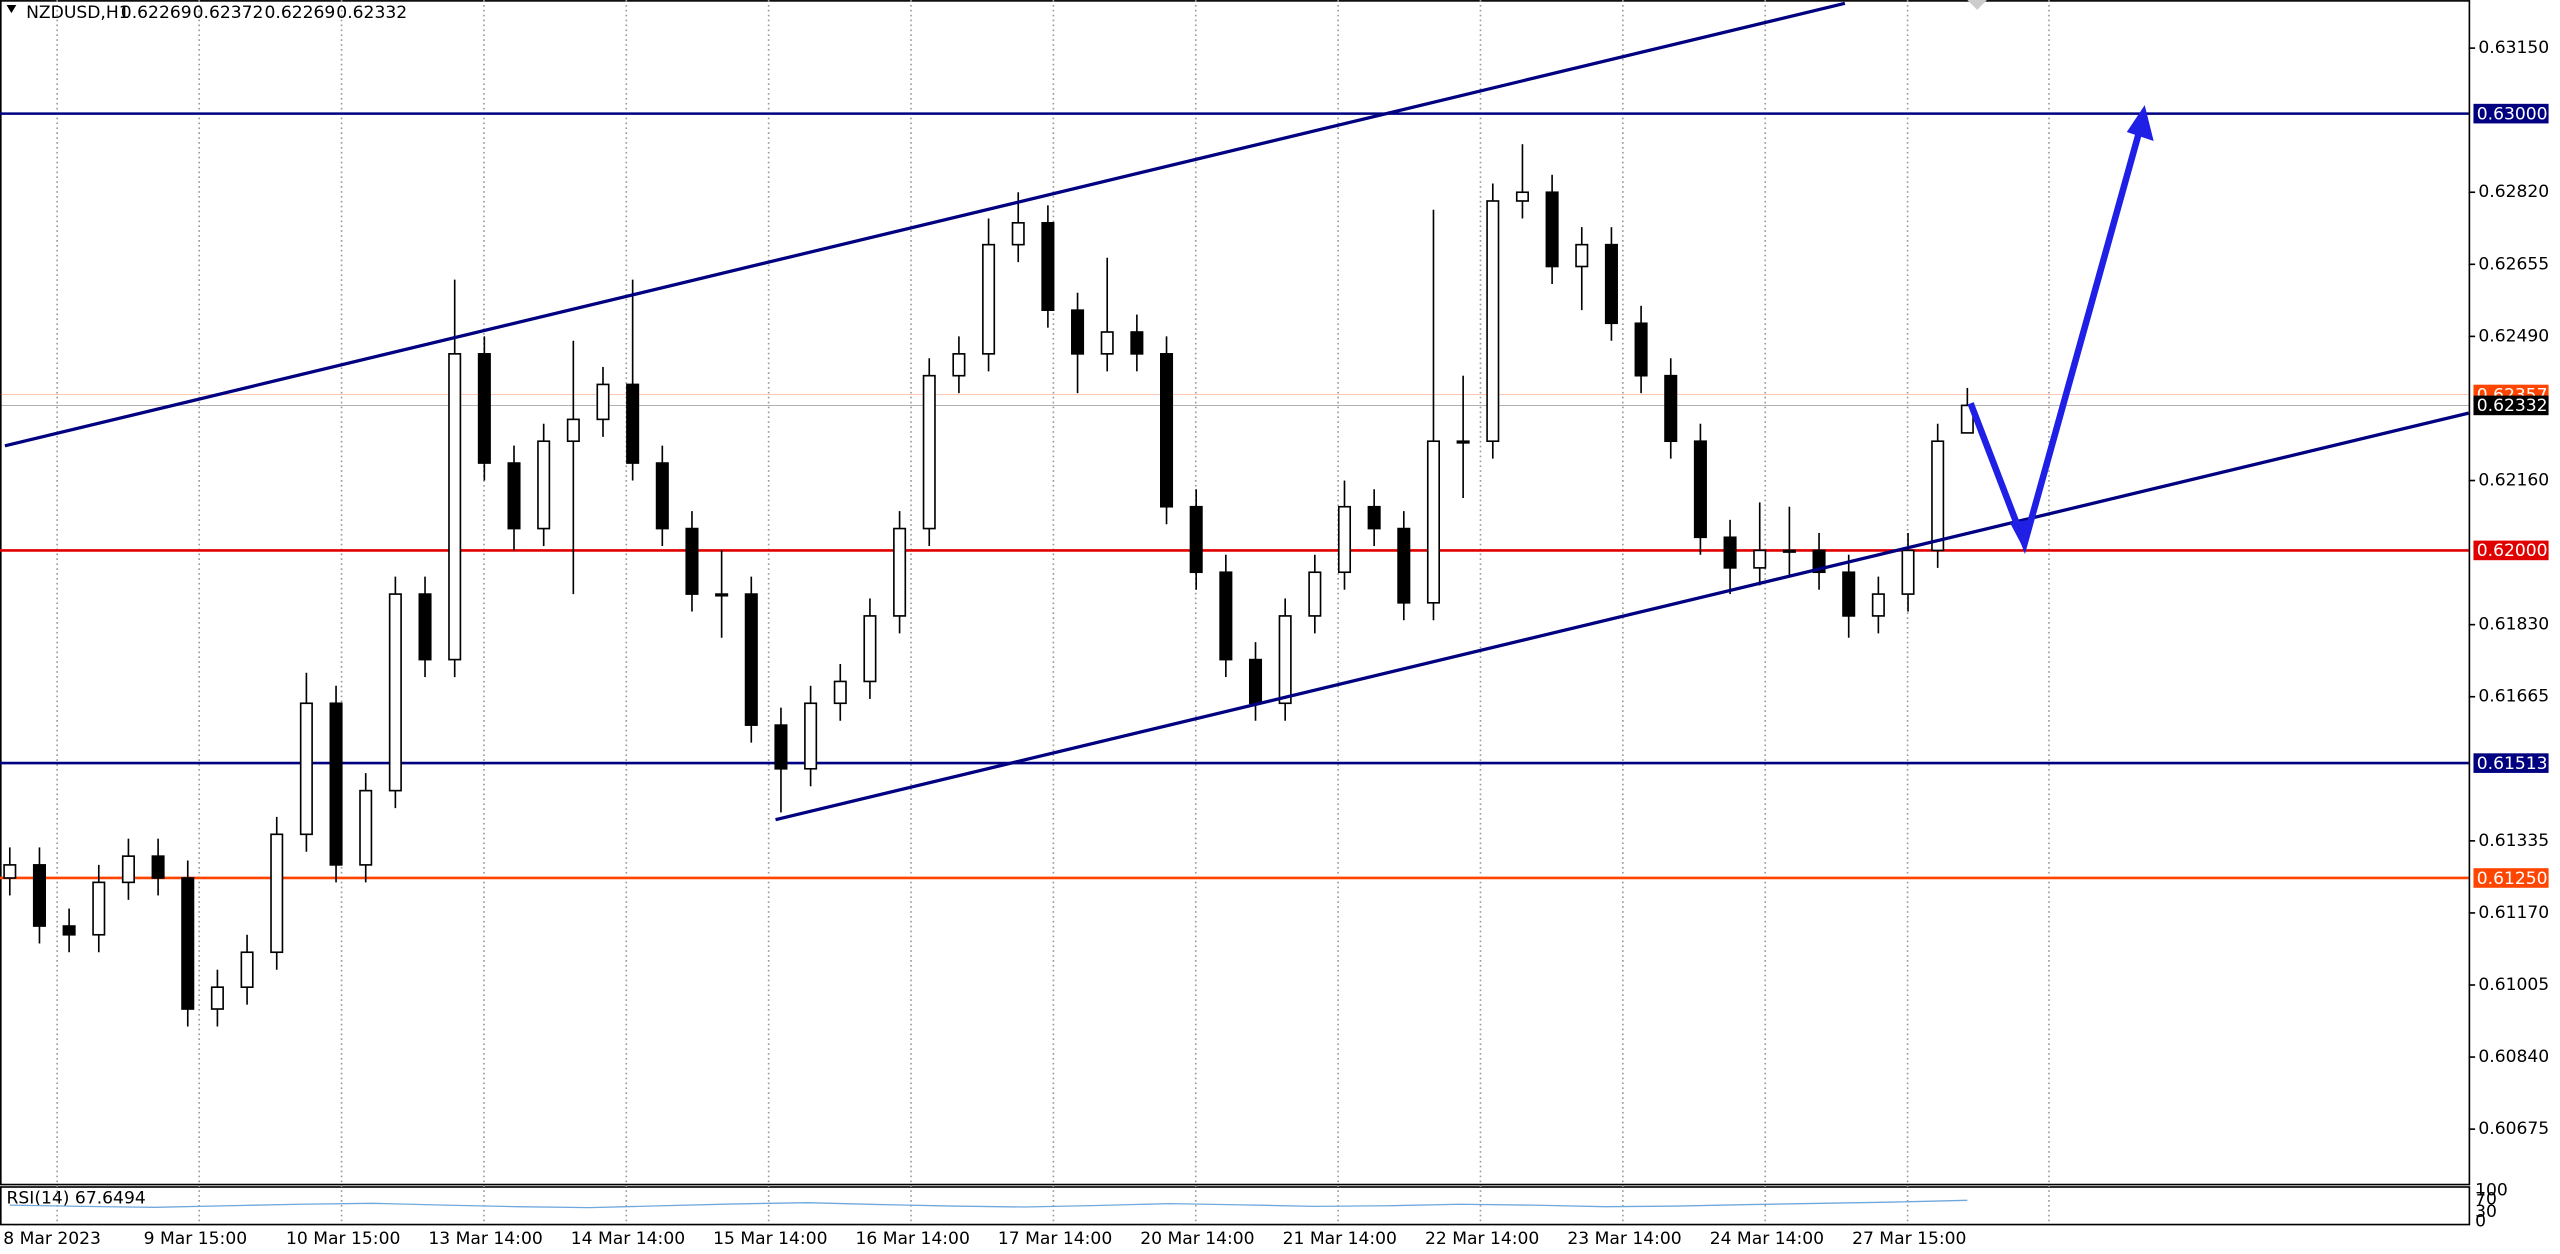  Describe the element at coordinates (1767, 1239) in the screenshot. I see `x-tick-label: 24 Mar 14:00` at that location.